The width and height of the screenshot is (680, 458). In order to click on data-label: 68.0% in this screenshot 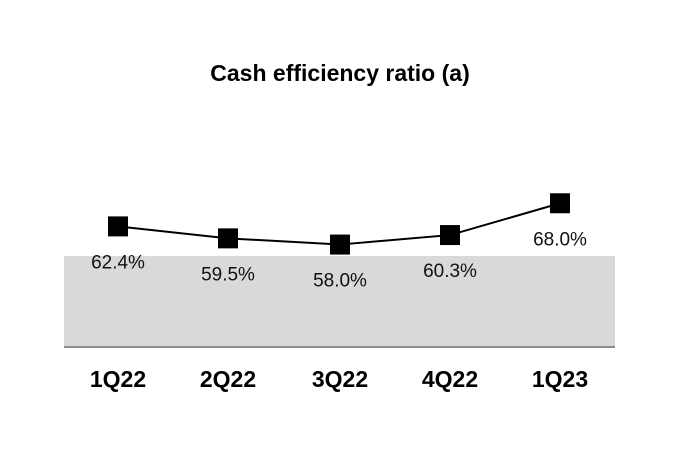, I will do `click(560, 239)`.